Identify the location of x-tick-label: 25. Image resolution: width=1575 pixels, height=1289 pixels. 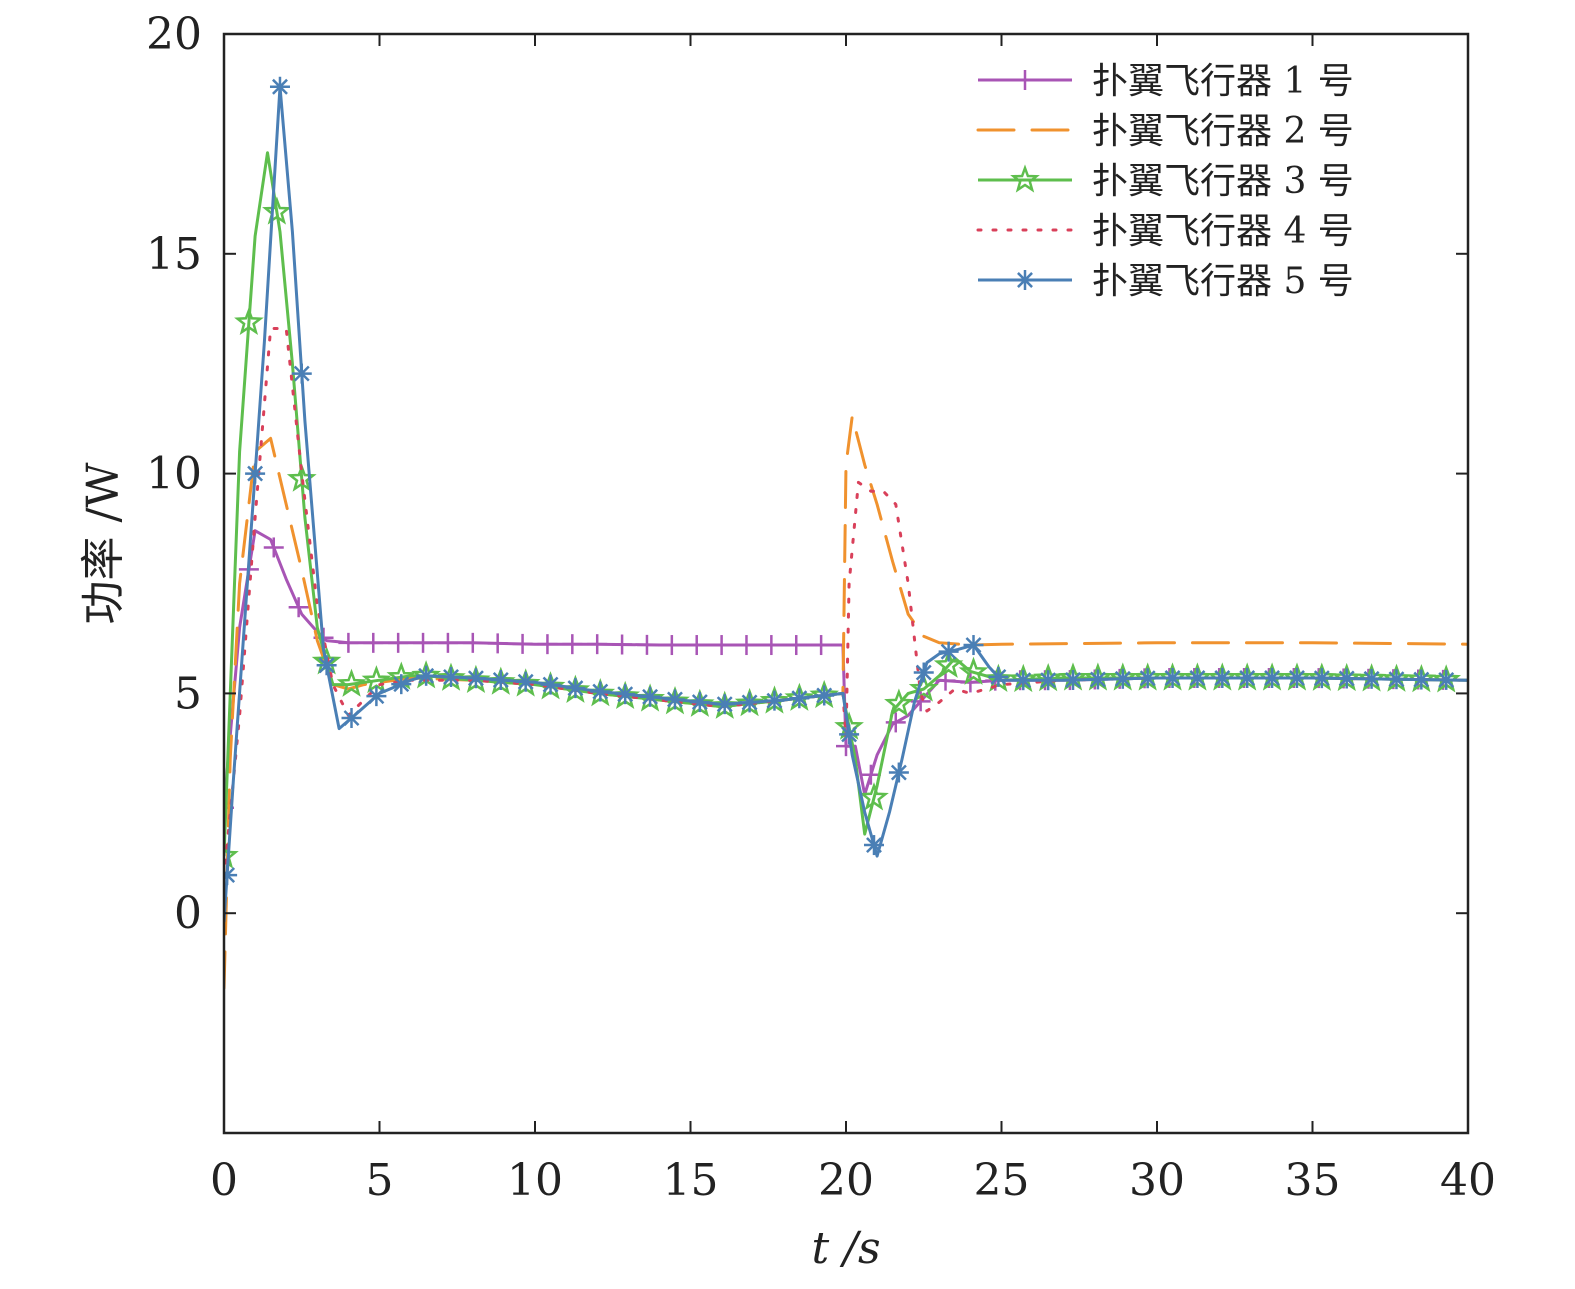
(1002, 1180).